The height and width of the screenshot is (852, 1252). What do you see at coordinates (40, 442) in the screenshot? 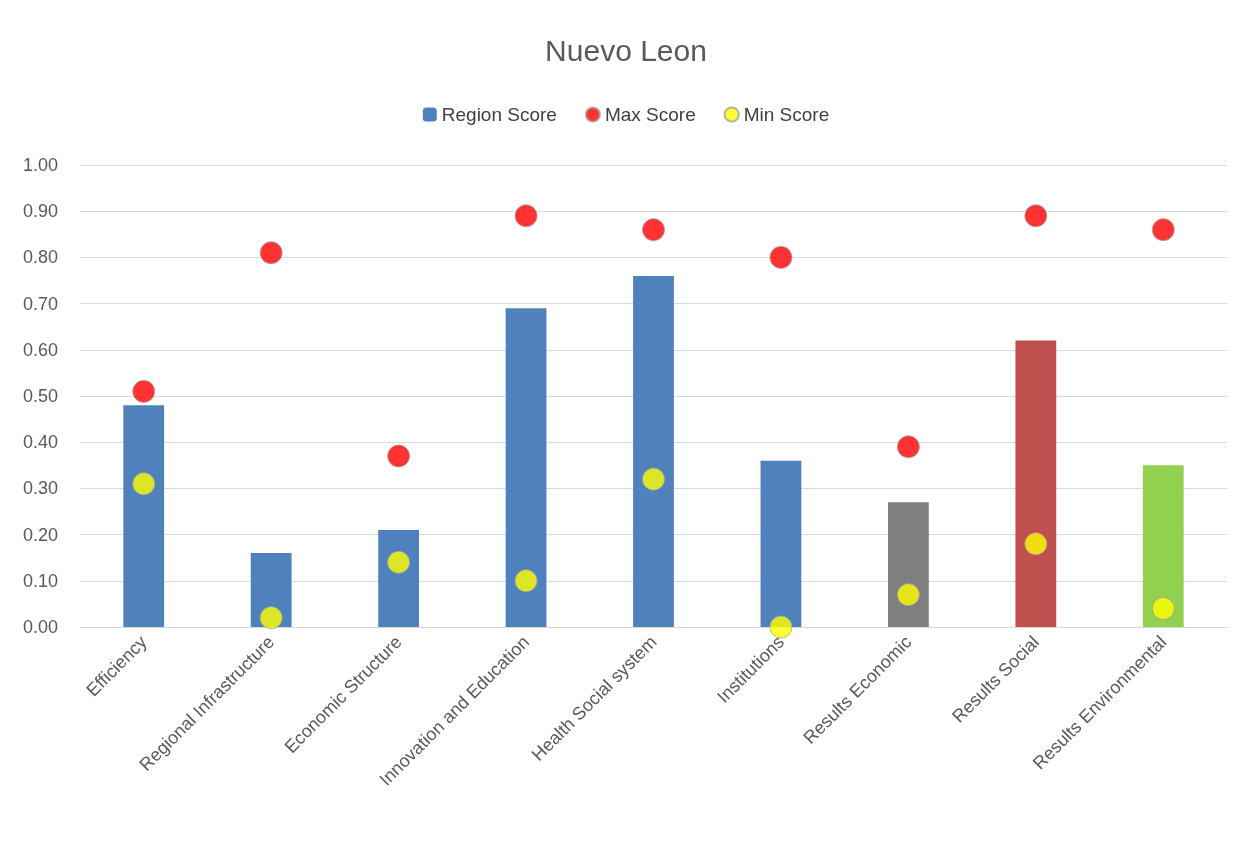
I see `y-tick-label: 0.40` at bounding box center [40, 442].